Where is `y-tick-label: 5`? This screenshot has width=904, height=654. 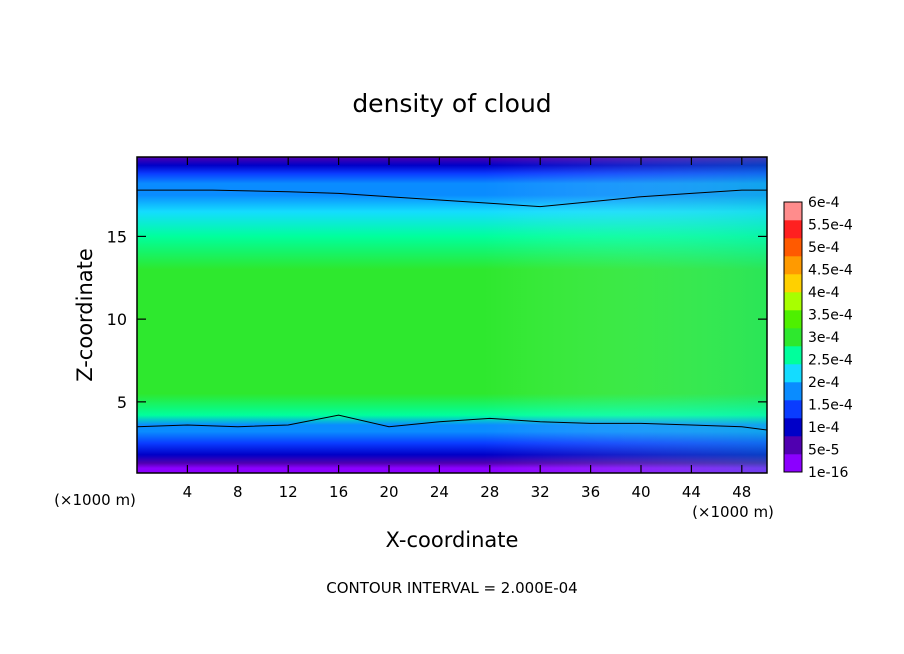
y-tick-label: 5 is located at coordinates (122, 402).